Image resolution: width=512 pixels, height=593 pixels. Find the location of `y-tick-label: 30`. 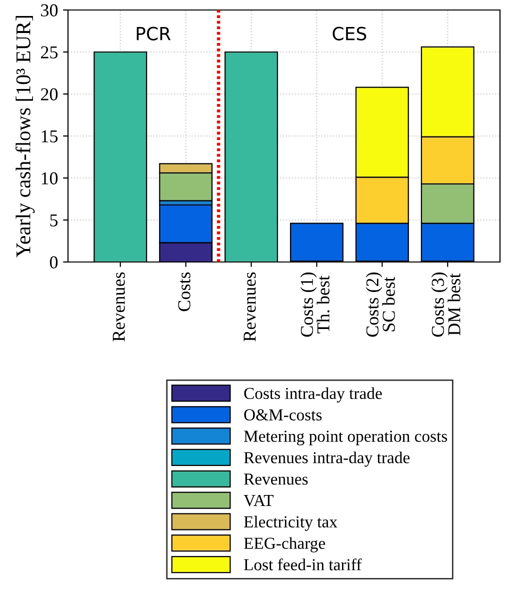

y-tick-label: 30 is located at coordinates (49, 10).